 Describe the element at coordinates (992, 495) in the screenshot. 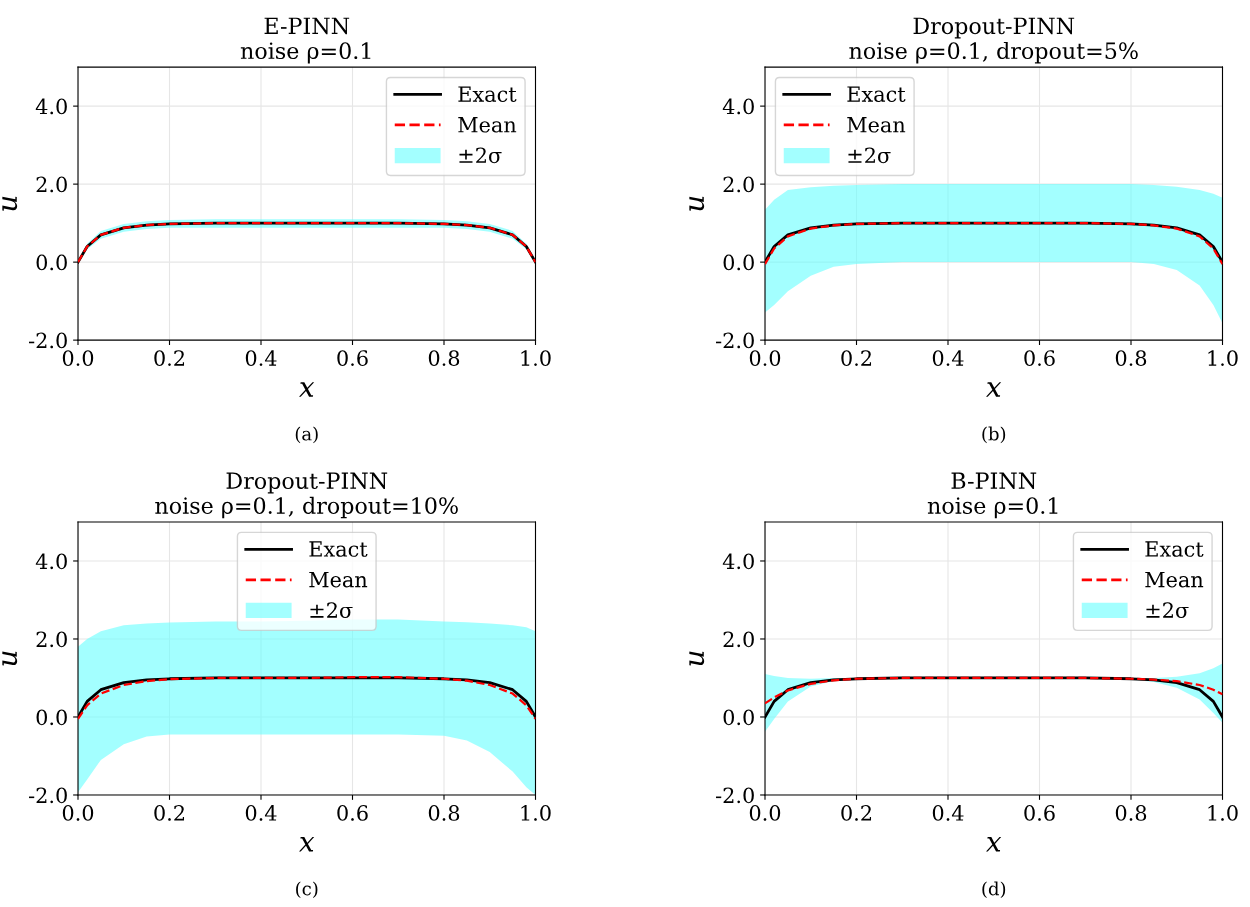

I see `chart-title: B-PINN noise ρ=0.1` at that location.